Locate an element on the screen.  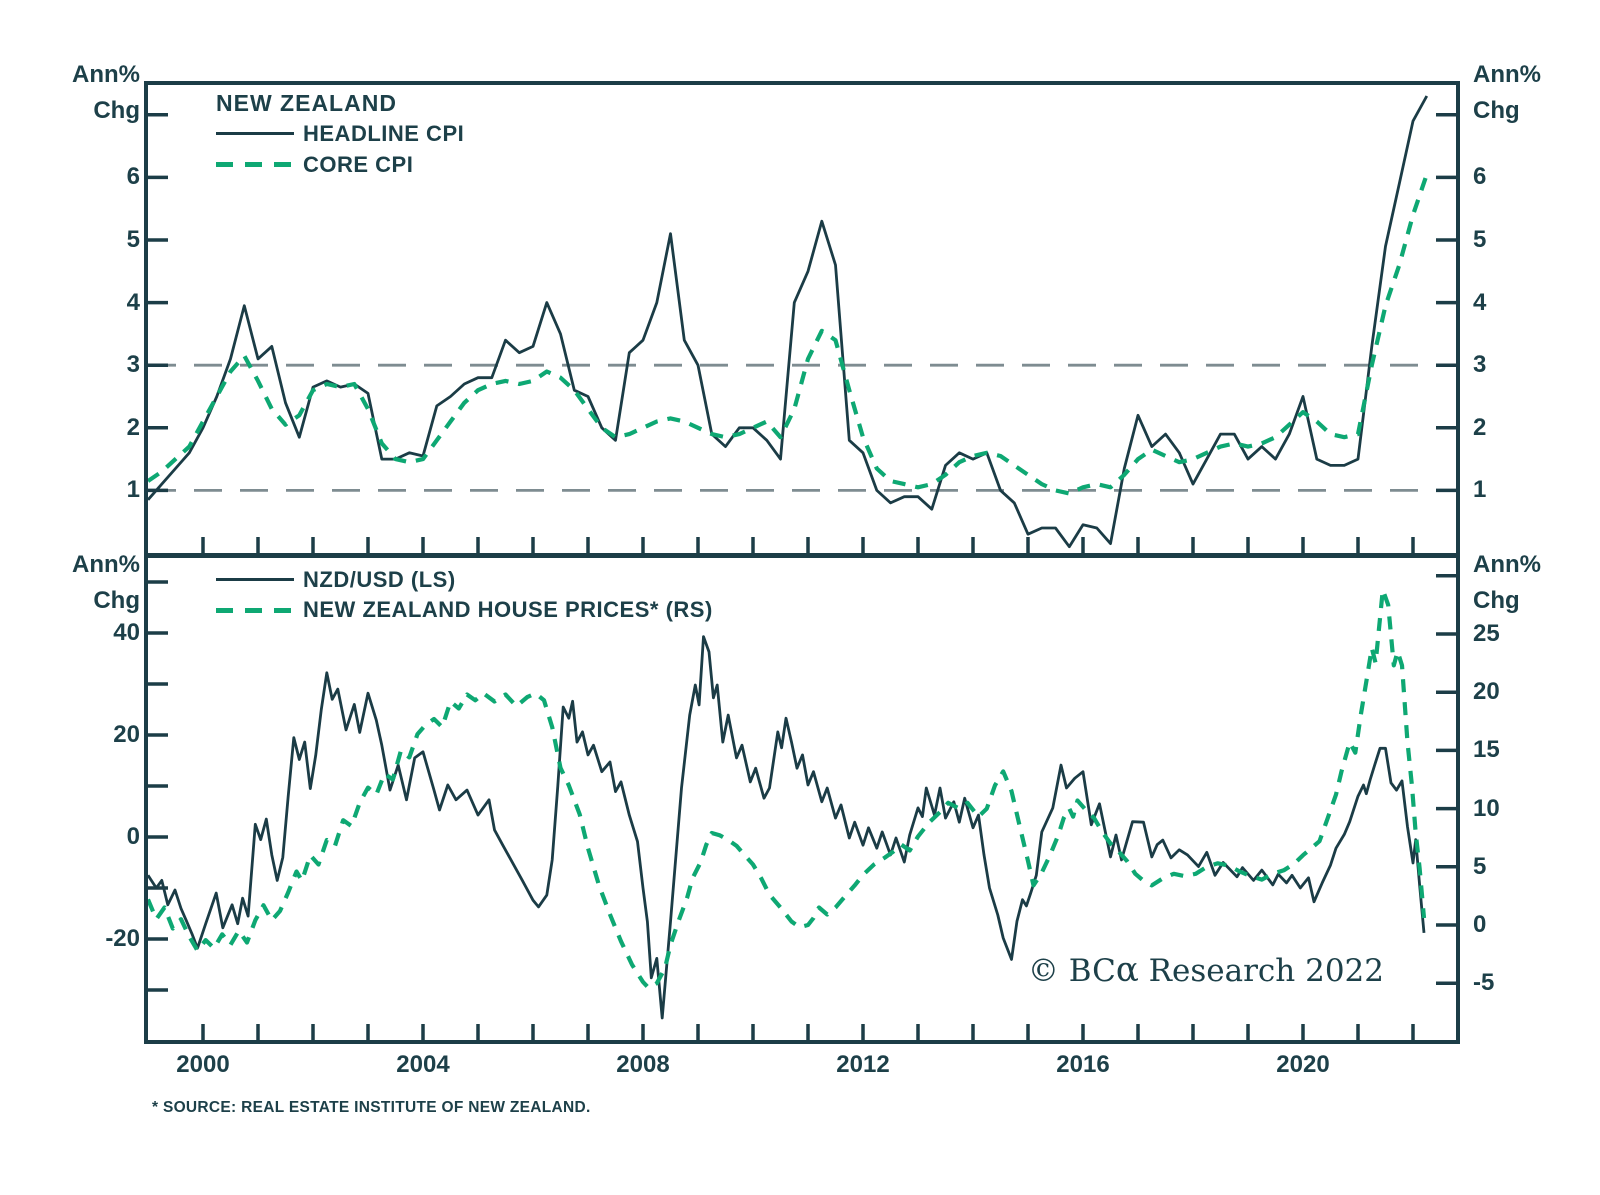
legend-label-headline-cpi: HEADLINE CPI is located at coordinates (384, 133).